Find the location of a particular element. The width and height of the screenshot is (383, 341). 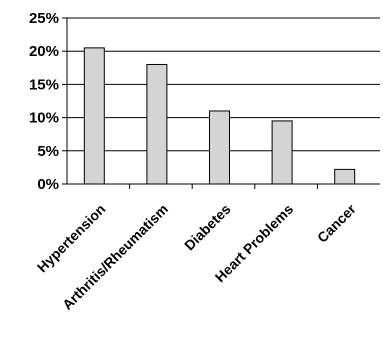

y-tick-labels: 0% 5% 10% 15% 20% 25% is located at coordinates (44, 101).